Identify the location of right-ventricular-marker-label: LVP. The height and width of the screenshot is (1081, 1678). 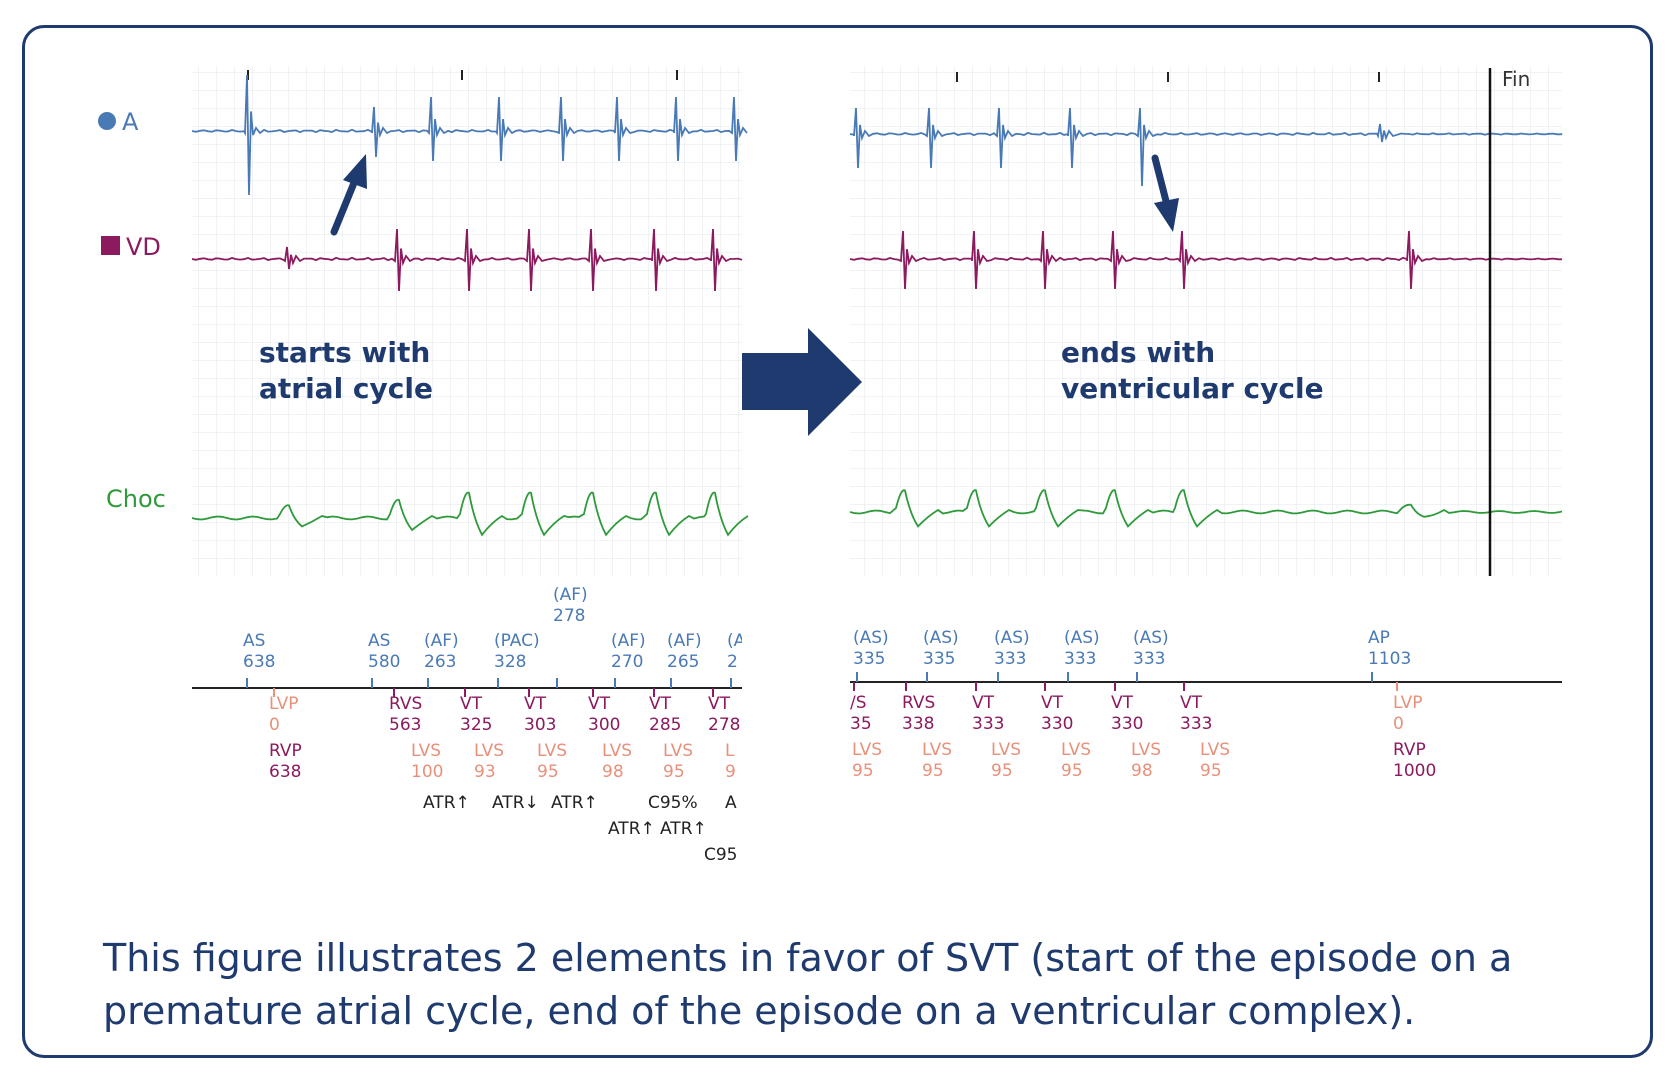
(1407, 703).